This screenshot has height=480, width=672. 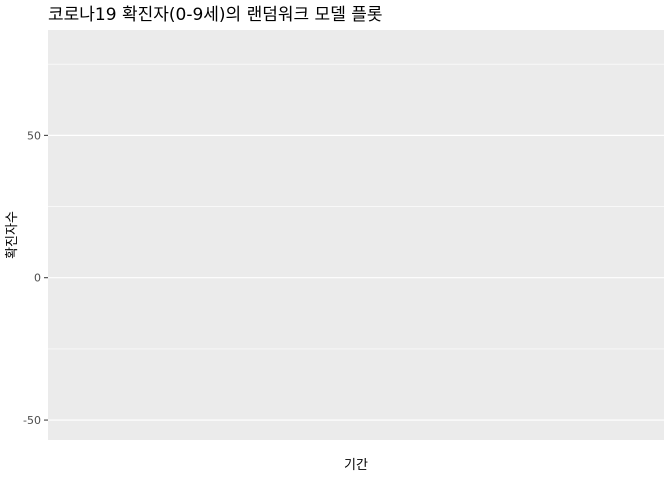 What do you see at coordinates (12, 235) in the screenshot?
I see `y-axis-title: 확진자수` at bounding box center [12, 235].